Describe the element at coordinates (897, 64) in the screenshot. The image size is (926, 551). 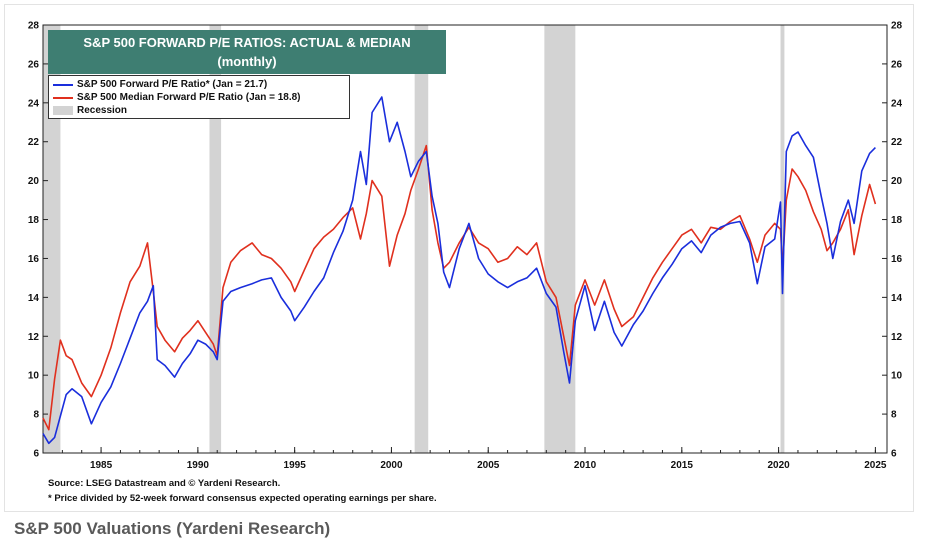
I see `y-tick-label-right: 26` at that location.